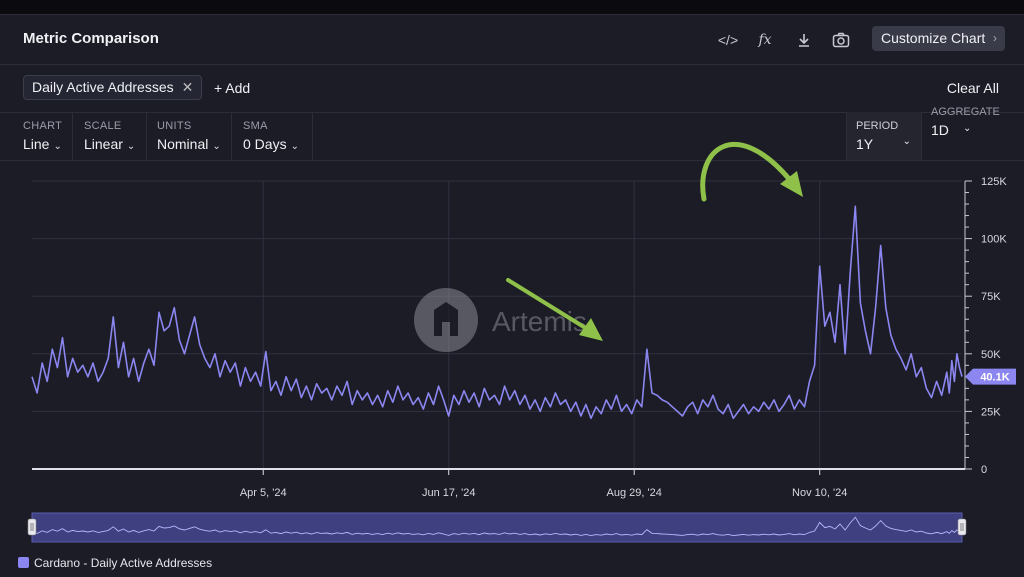 The image size is (1024, 577). What do you see at coordinates (991, 355) in the screenshot?
I see `y-tick-label: 50K` at bounding box center [991, 355].